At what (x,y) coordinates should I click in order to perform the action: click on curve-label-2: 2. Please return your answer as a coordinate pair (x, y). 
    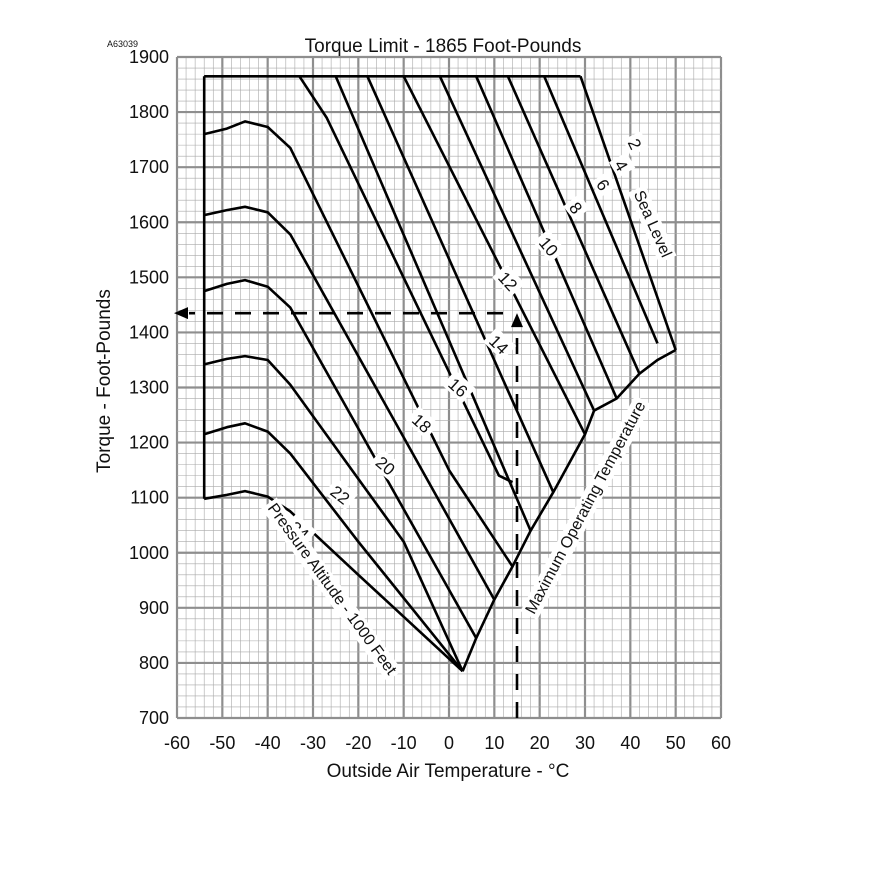
    Looking at the image, I should click on (635, 144).